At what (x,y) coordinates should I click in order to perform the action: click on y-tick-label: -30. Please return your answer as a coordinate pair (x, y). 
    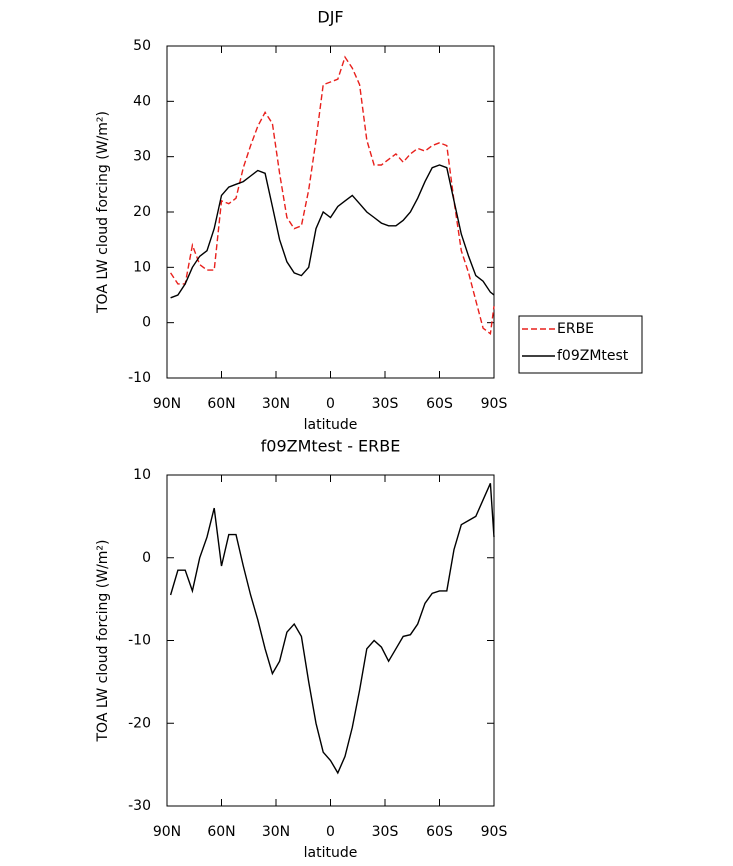
    Looking at the image, I should click on (139, 806).